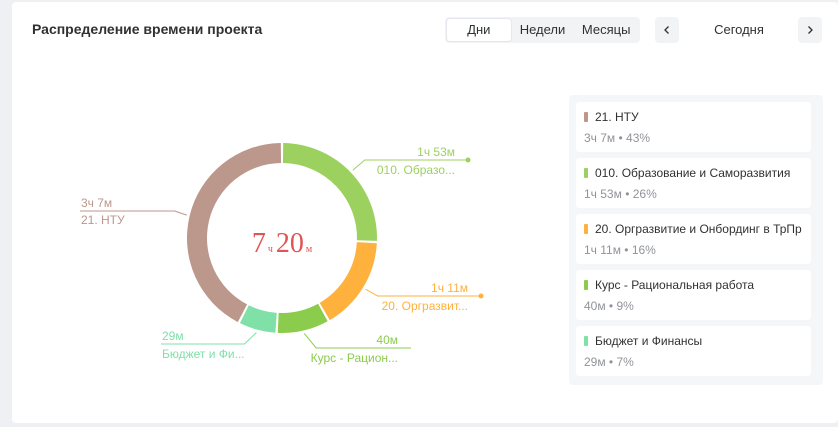  What do you see at coordinates (609, 306) in the screenshot?
I see `legend-item-value: 40м • 9%` at bounding box center [609, 306].